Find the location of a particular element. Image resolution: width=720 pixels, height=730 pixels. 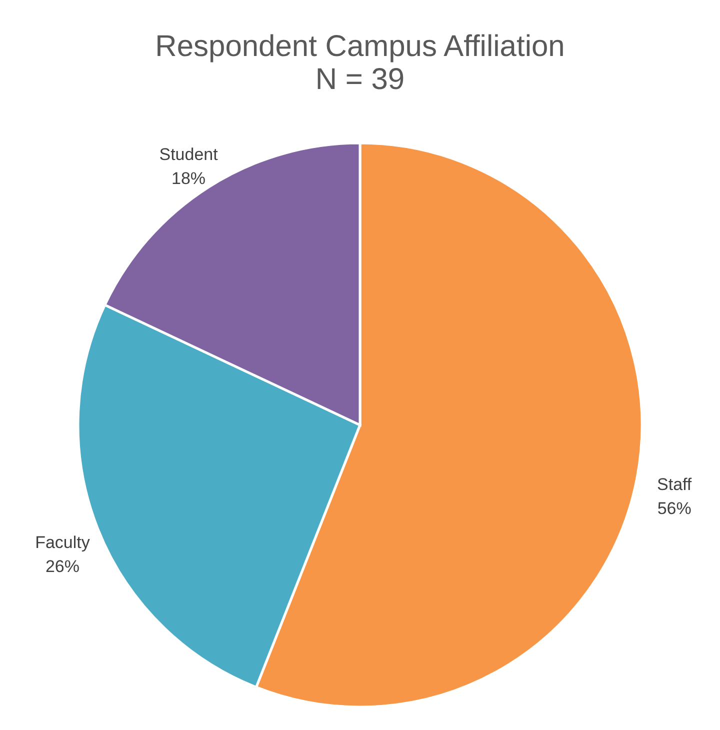

slice-label: Staff is located at coordinates (674, 484).